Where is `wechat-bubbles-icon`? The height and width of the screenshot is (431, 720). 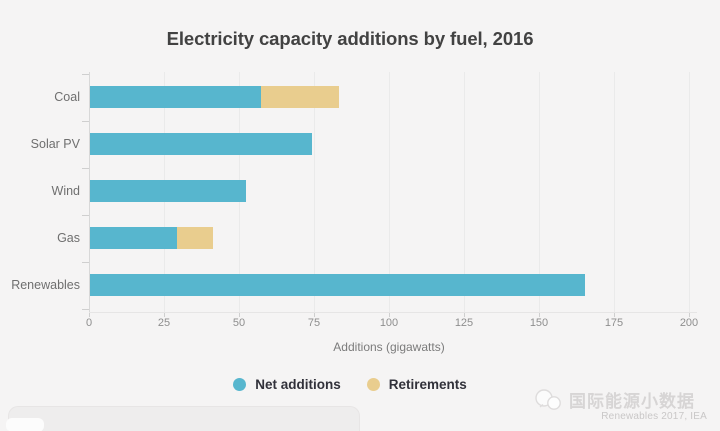 wechat-bubbles-icon is located at coordinates (548, 399).